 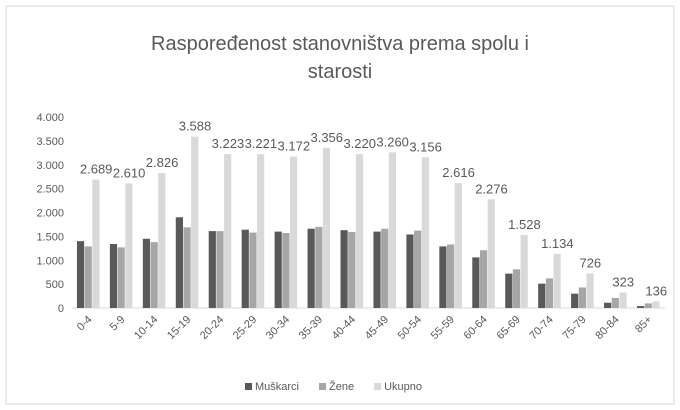 I want to click on y-tick-label: 2.500, so click(x=50, y=190).